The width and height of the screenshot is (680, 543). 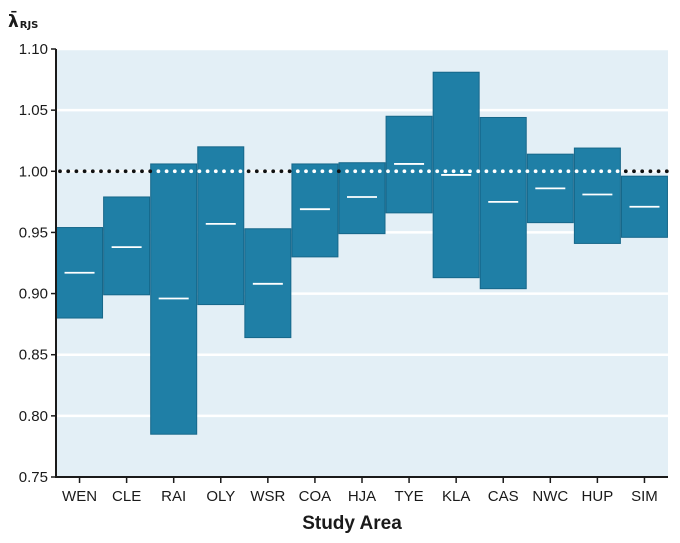 I want to click on y-ticks: 0.75 0.80 0.85 0.90 0.95 1.00 1.05 1.10, so click(x=37, y=263).